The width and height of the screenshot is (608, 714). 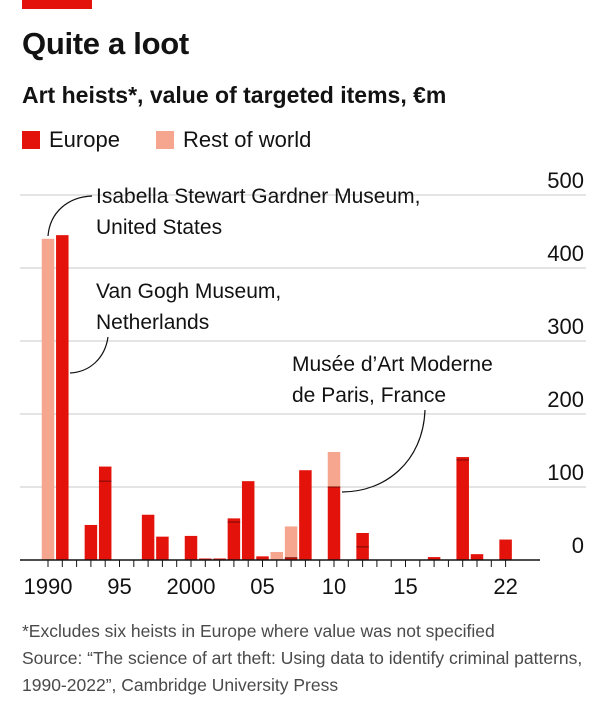 What do you see at coordinates (89, 355) in the screenshot?
I see `annotation-leader-vangogh` at bounding box center [89, 355].